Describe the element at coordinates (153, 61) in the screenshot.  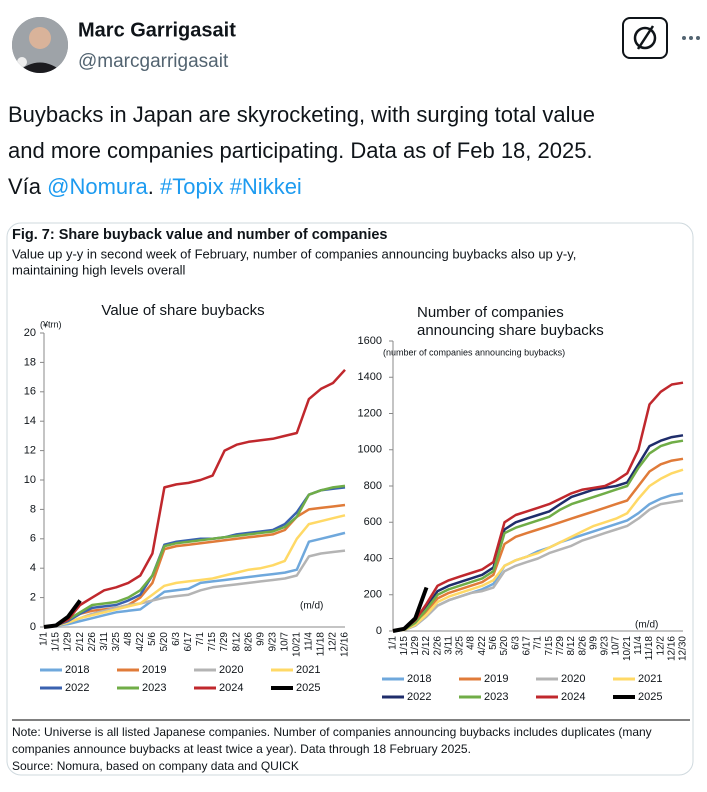
I see `author-handle: @marcgarrigasait` at that location.